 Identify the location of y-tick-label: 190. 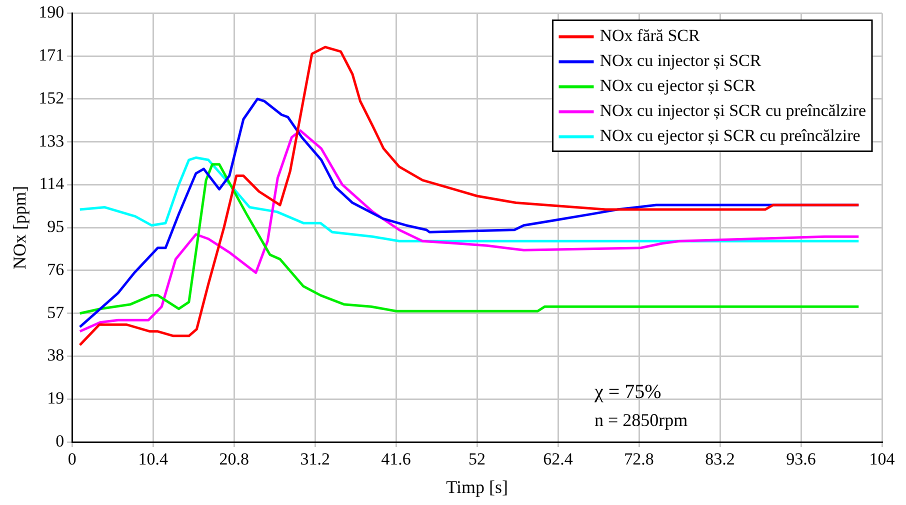
(51, 12).